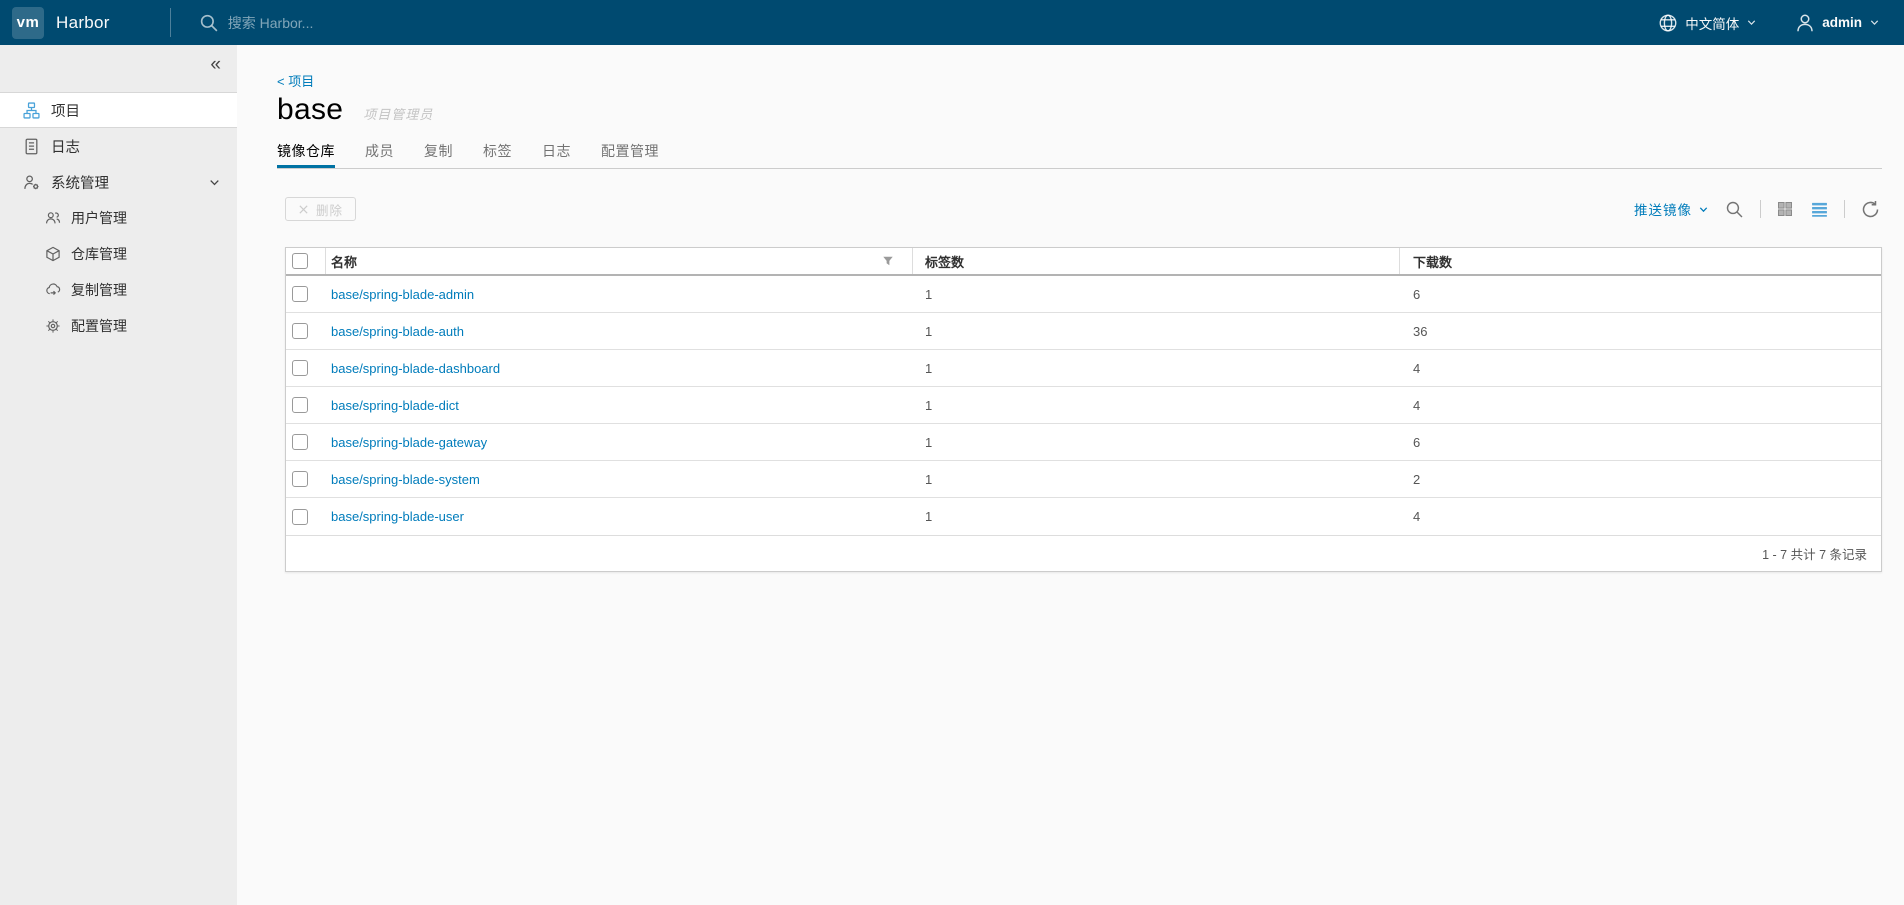 The width and height of the screenshot is (1904, 905). I want to click on username-label: admin, so click(1842, 22).